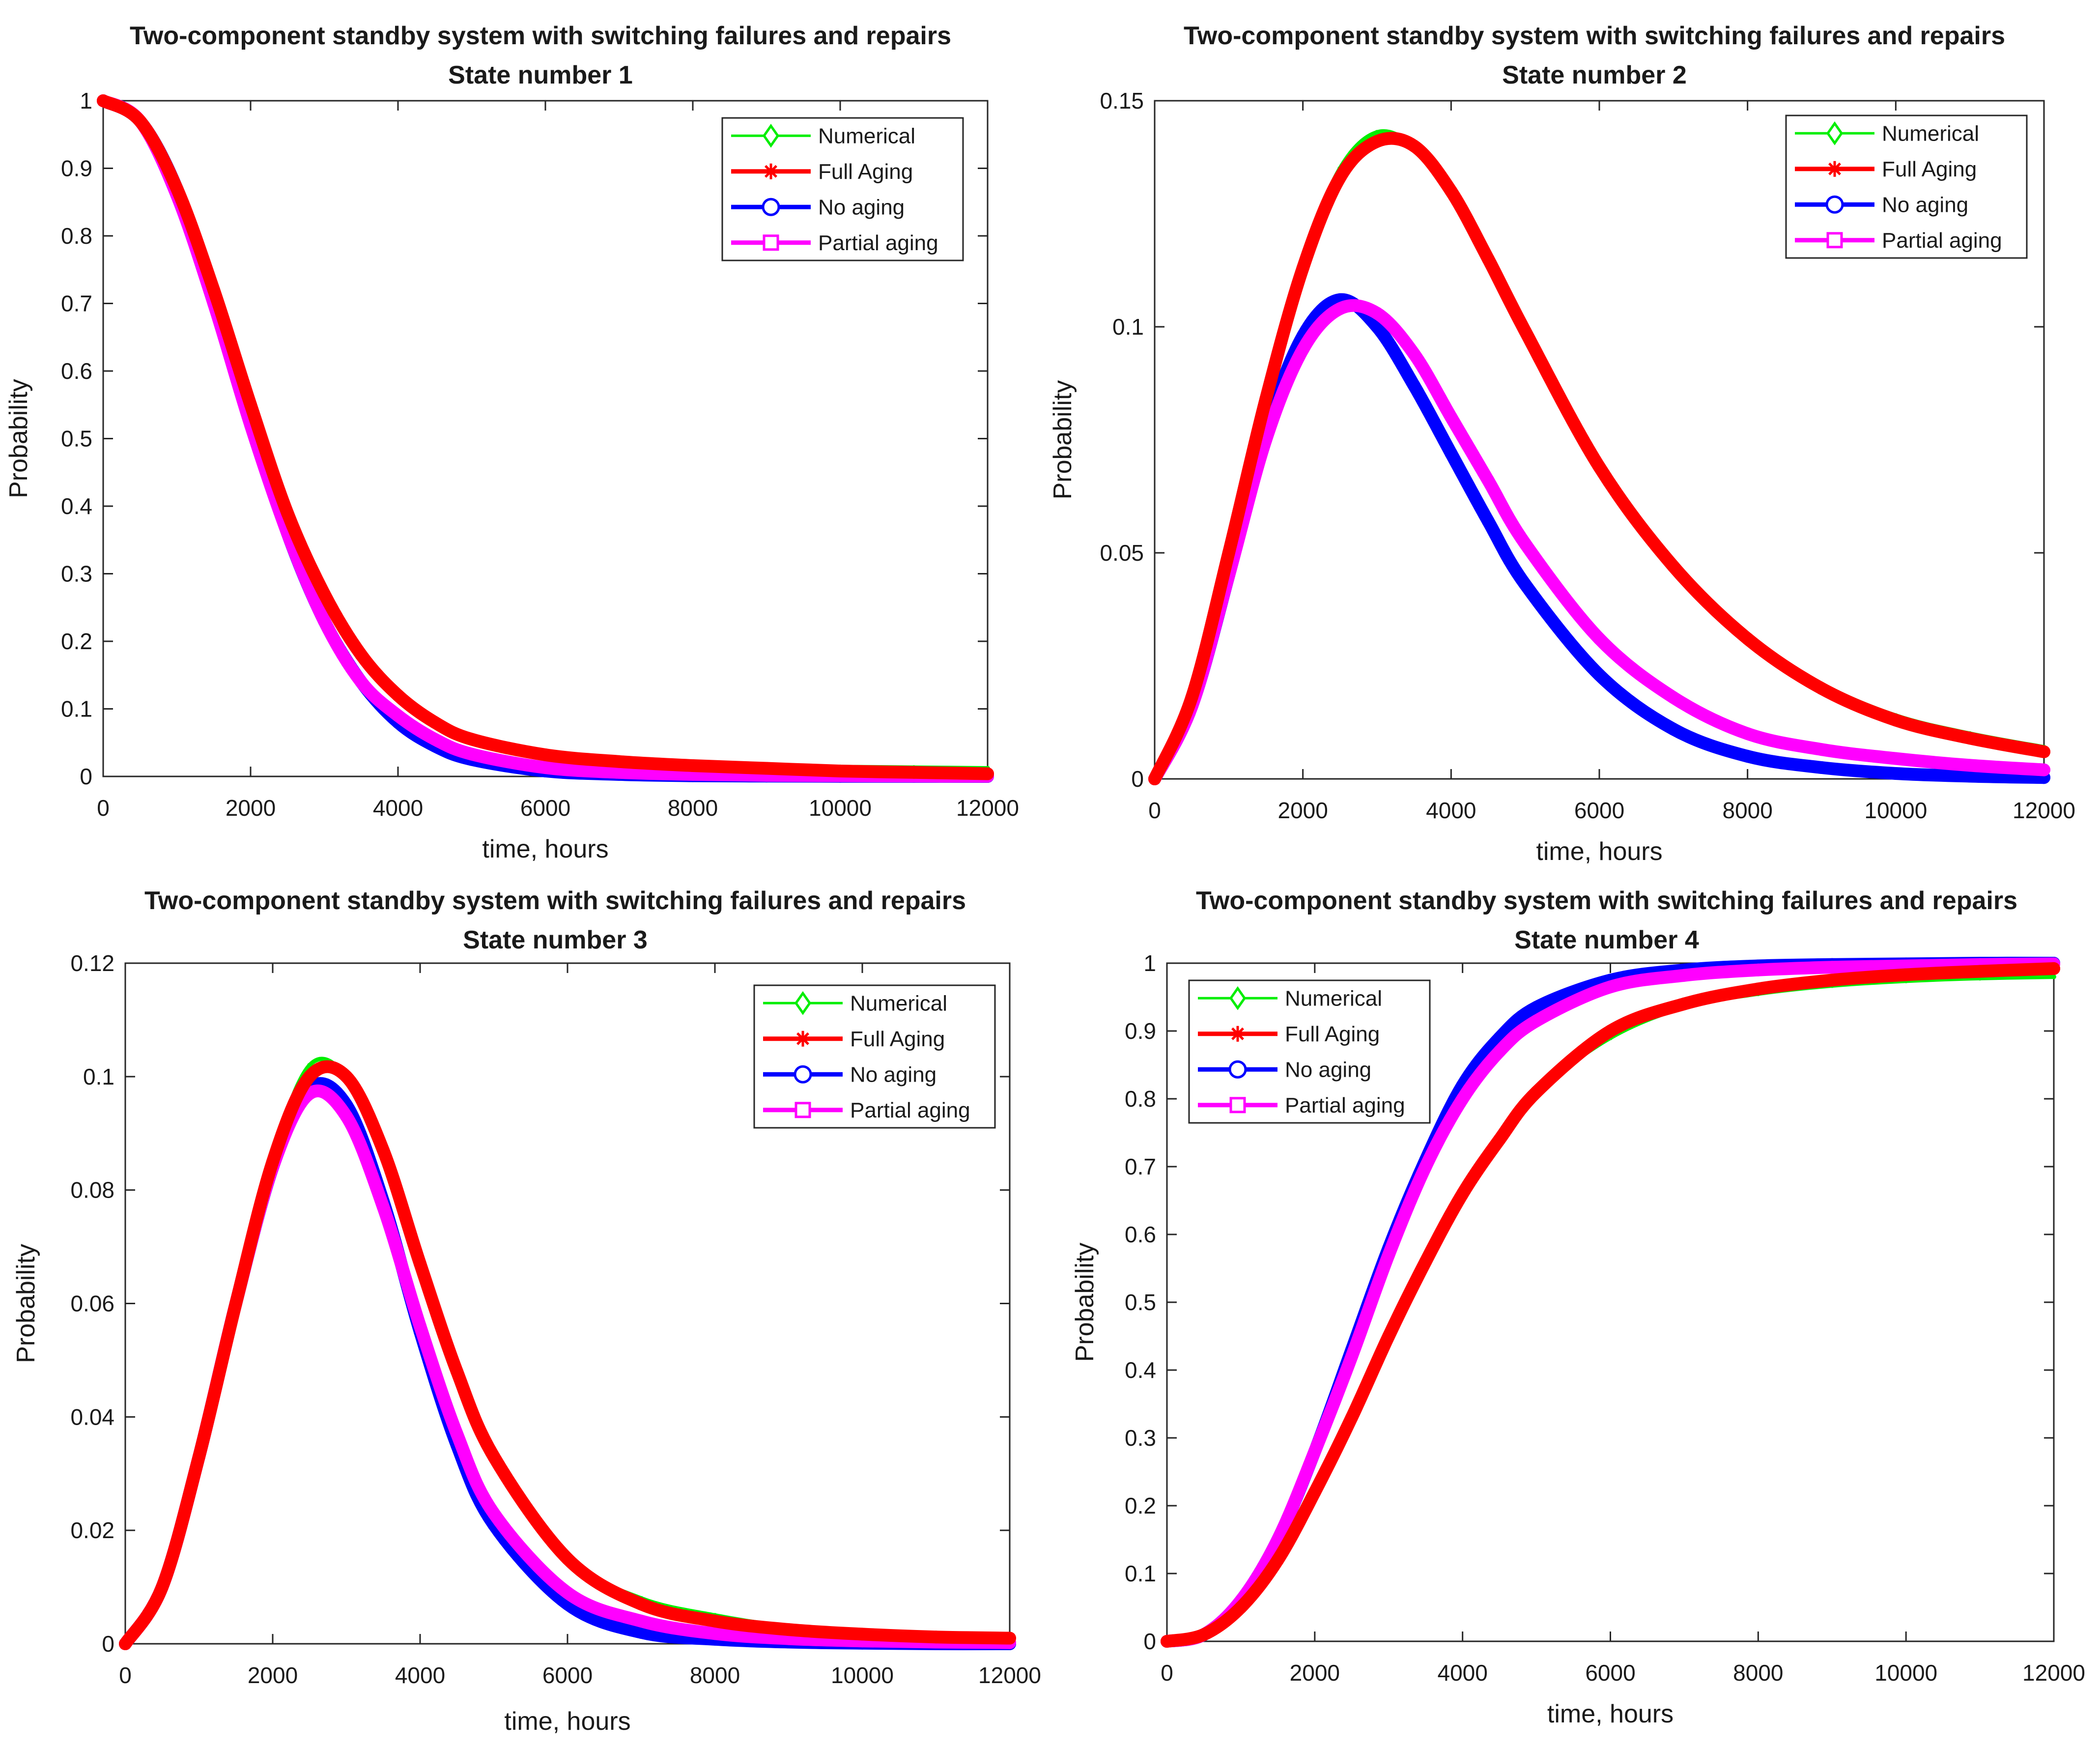 This screenshot has width=2100, height=1746. I want to click on y-axis-label: Probability, so click(1085, 1302).